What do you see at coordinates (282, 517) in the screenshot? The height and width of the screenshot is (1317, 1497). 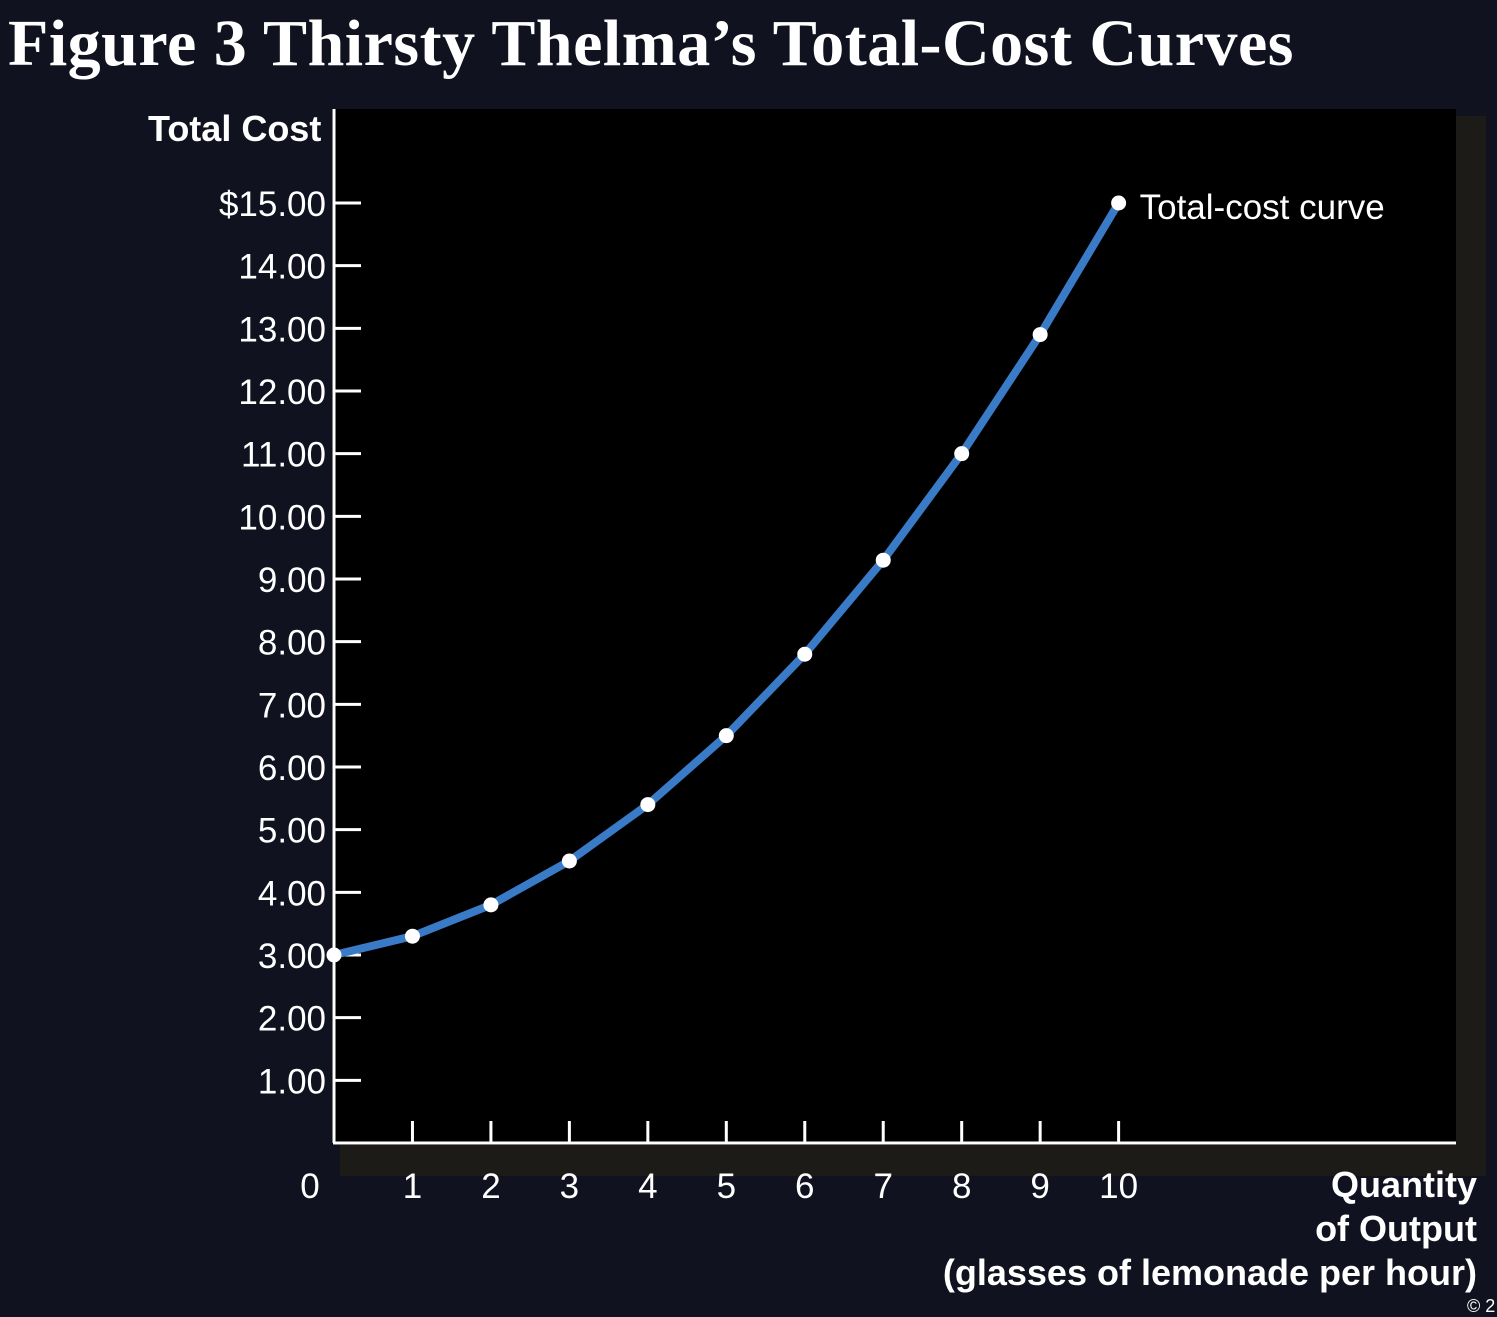 I see `y-tick-label: 10.00` at bounding box center [282, 517].